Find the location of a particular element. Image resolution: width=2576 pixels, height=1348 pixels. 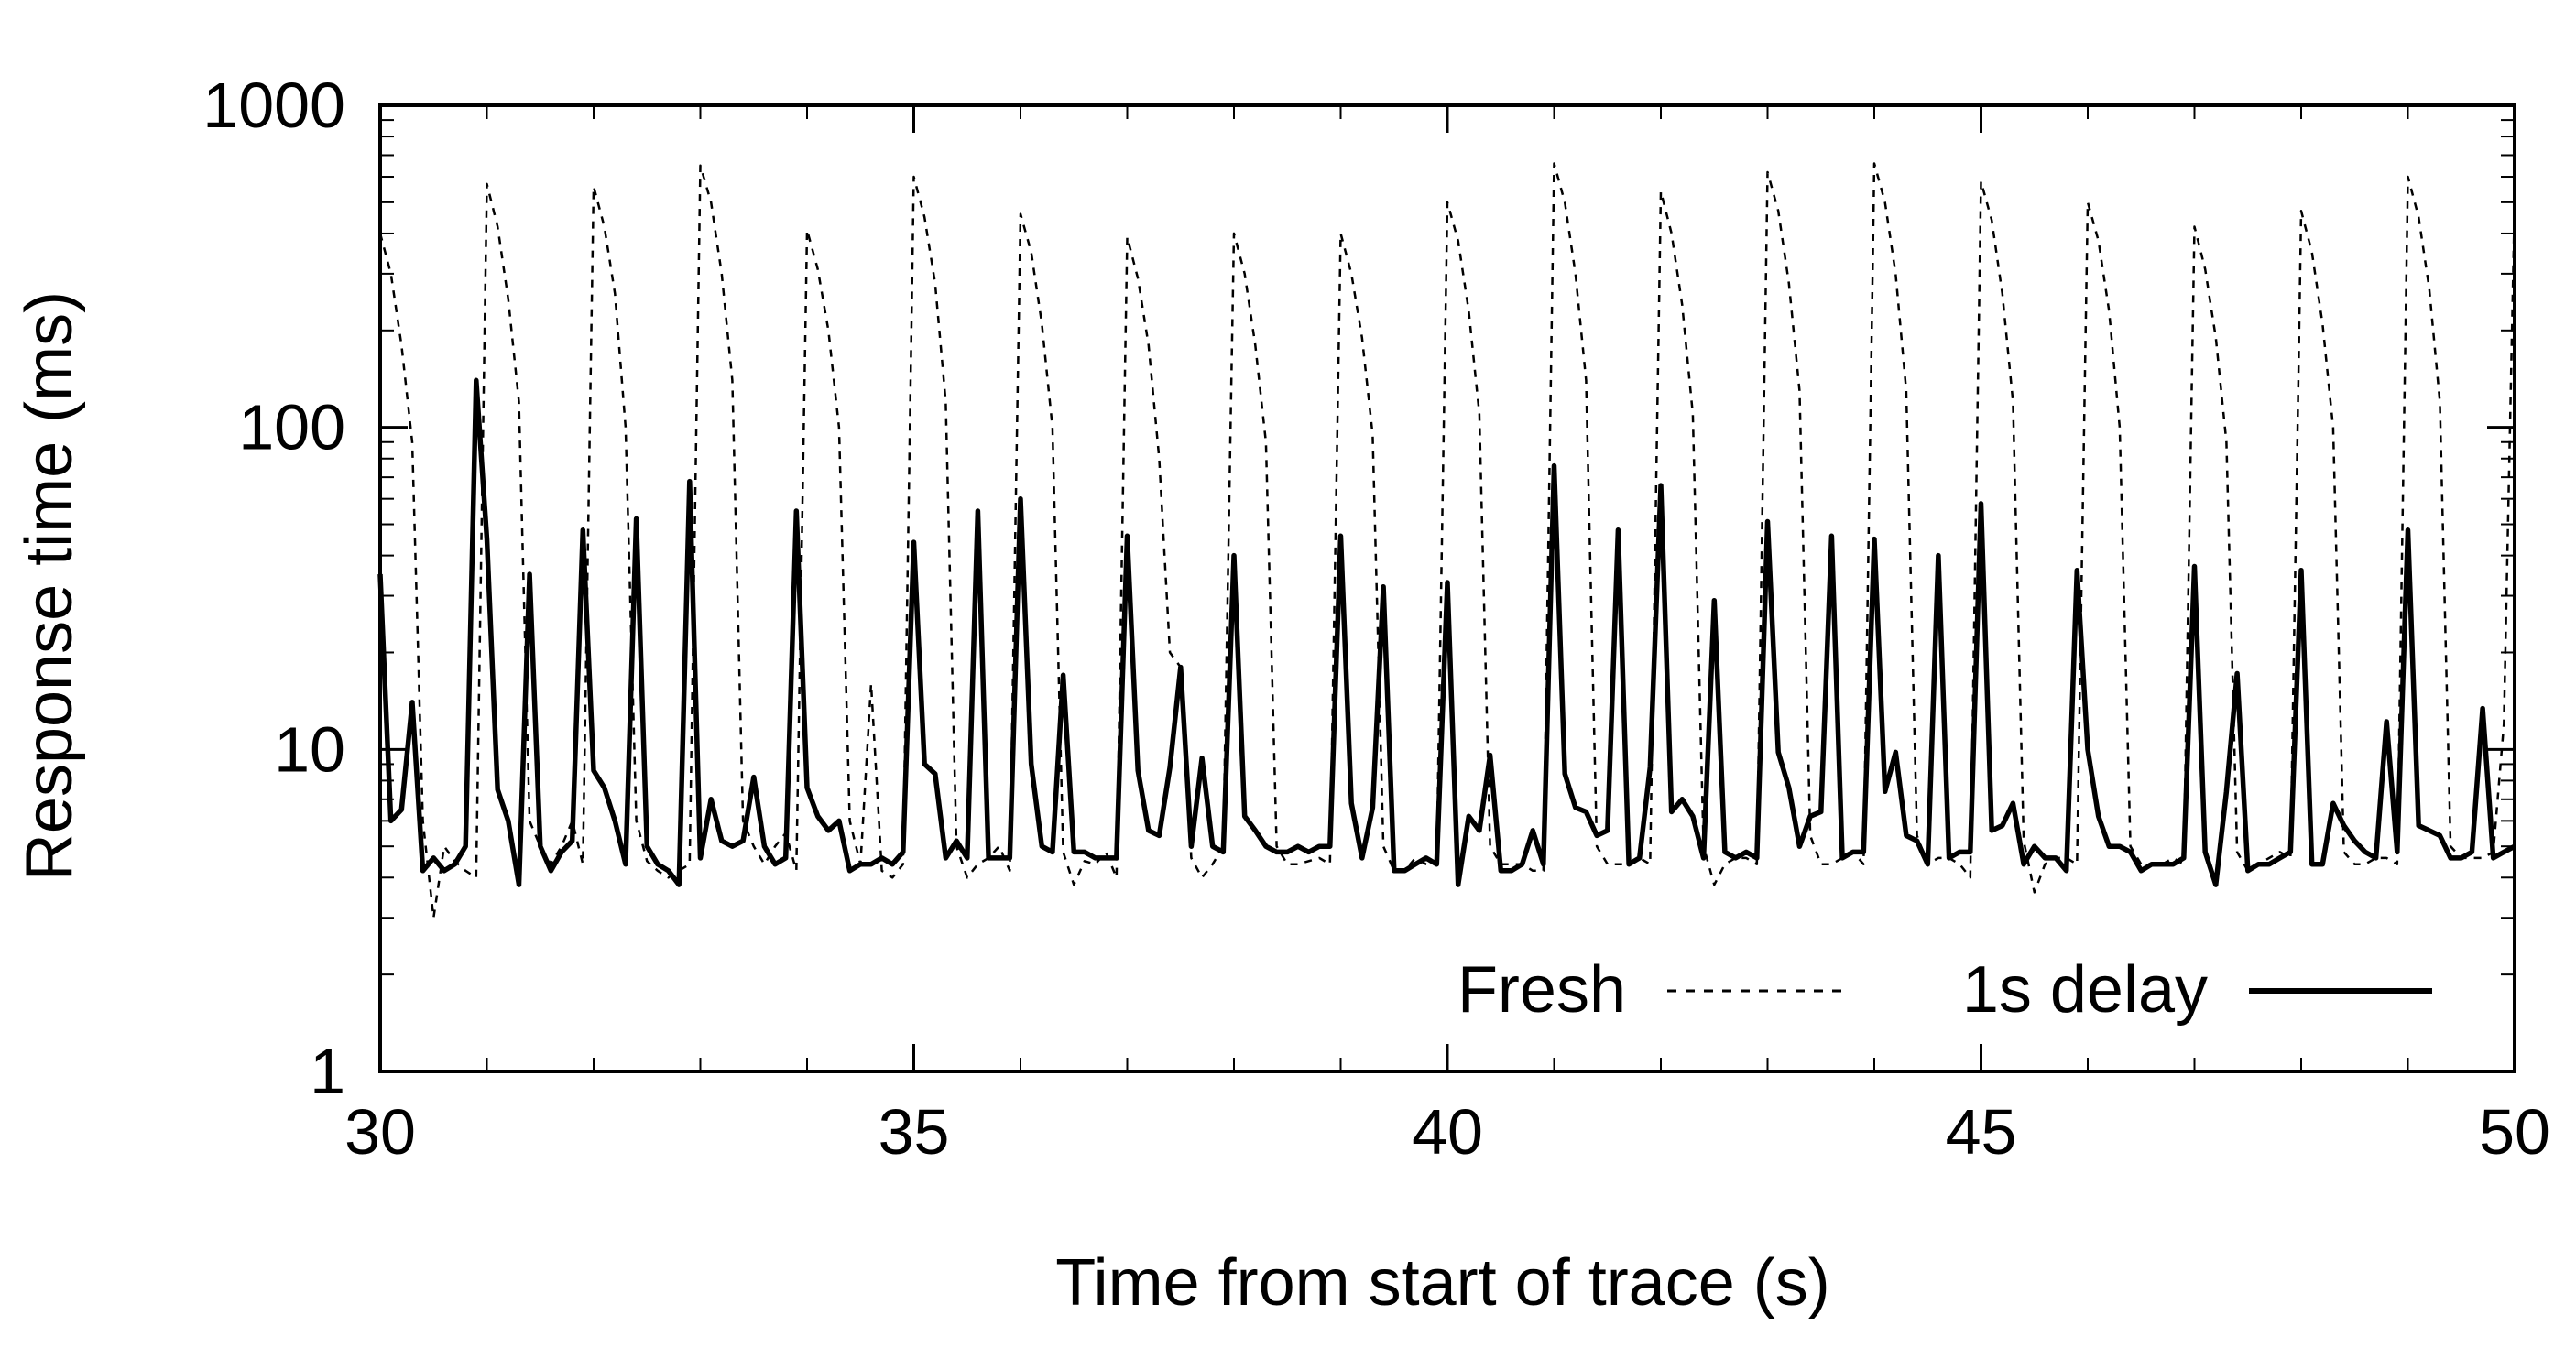

legend-label-1s-delay: 1s delay is located at coordinates (2085, 990).